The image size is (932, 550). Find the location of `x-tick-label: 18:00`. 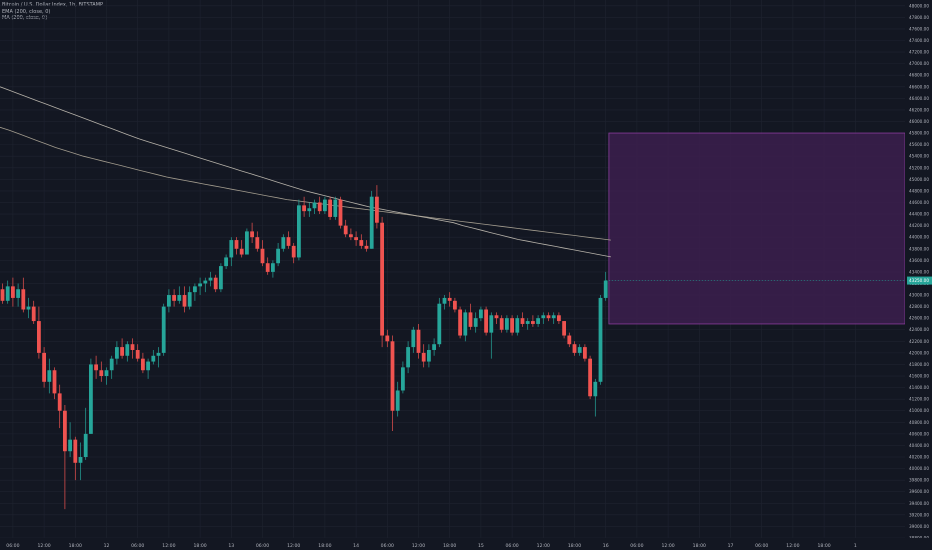

x-tick-label: 18:00 is located at coordinates (574, 546).